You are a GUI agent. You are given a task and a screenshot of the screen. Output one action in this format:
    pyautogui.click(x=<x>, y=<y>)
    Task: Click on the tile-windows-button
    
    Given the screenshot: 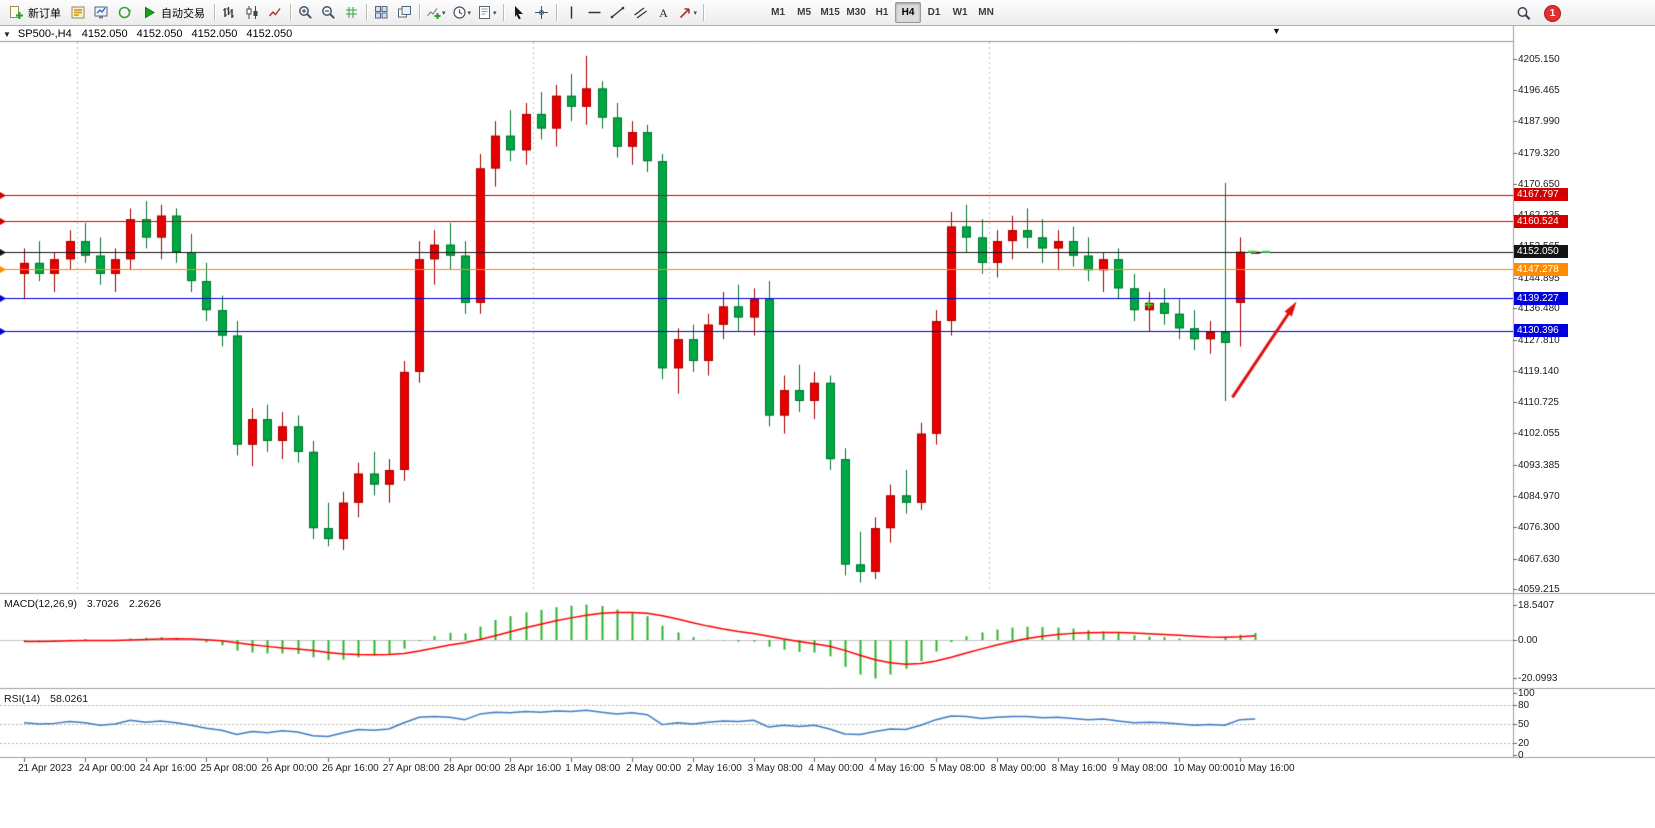 What is the action you would take?
    pyautogui.click(x=381, y=12)
    